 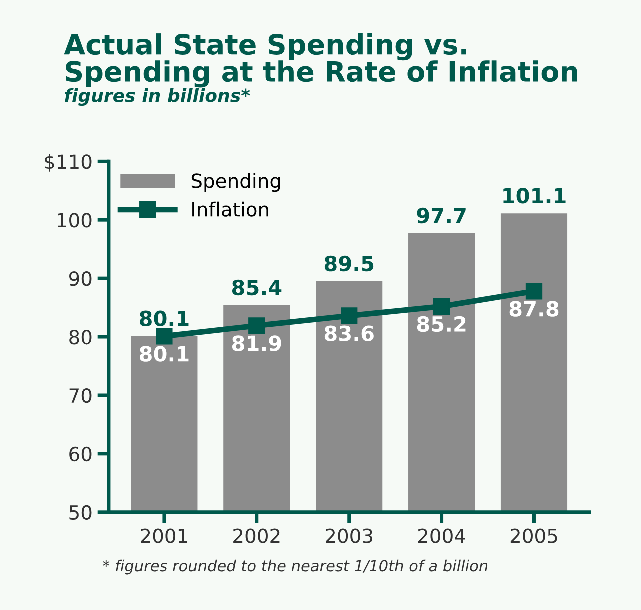 I want to click on x-tick-label: 2004, so click(x=442, y=536).